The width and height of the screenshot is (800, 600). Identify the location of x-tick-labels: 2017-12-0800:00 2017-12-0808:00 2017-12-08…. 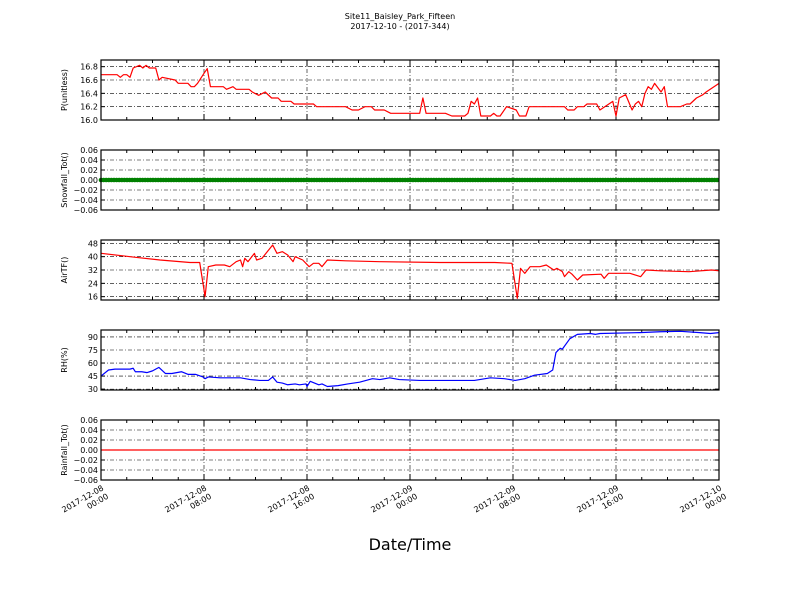
(394, 502).